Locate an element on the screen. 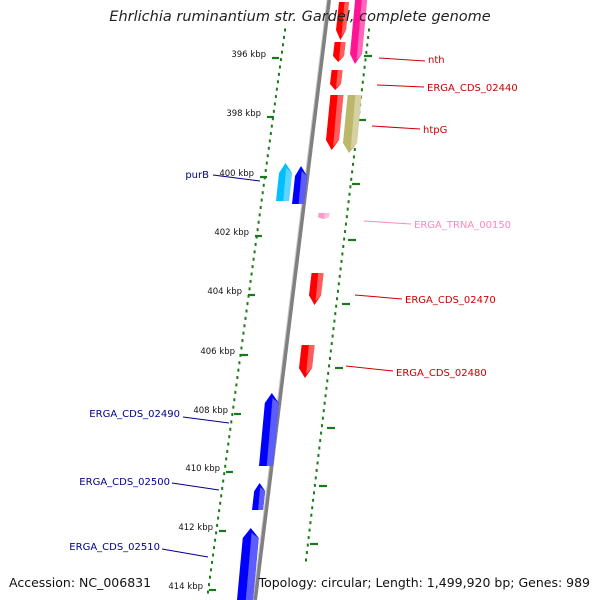 The image size is (600, 600). gene-arrow-htpg is located at coordinates (352, 124).